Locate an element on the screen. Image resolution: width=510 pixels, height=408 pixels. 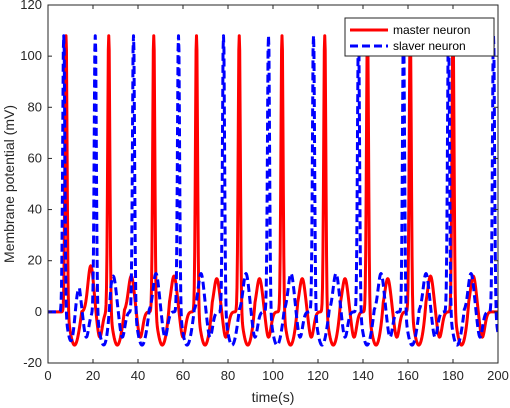
y-axis-title: Membrane potential (mV) is located at coordinates (9, 184).